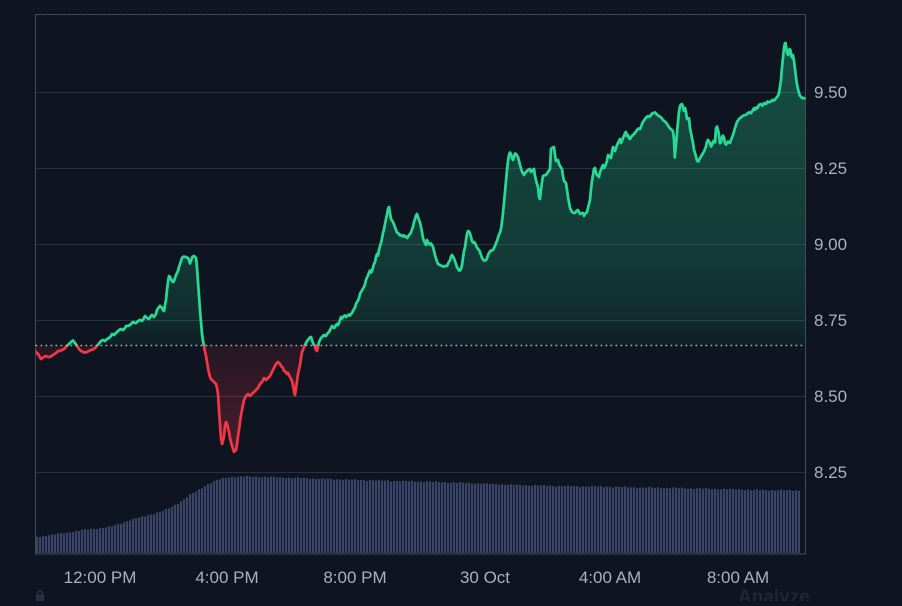  Describe the element at coordinates (830, 320) in the screenshot. I see `svg-text: 8.75` at that location.